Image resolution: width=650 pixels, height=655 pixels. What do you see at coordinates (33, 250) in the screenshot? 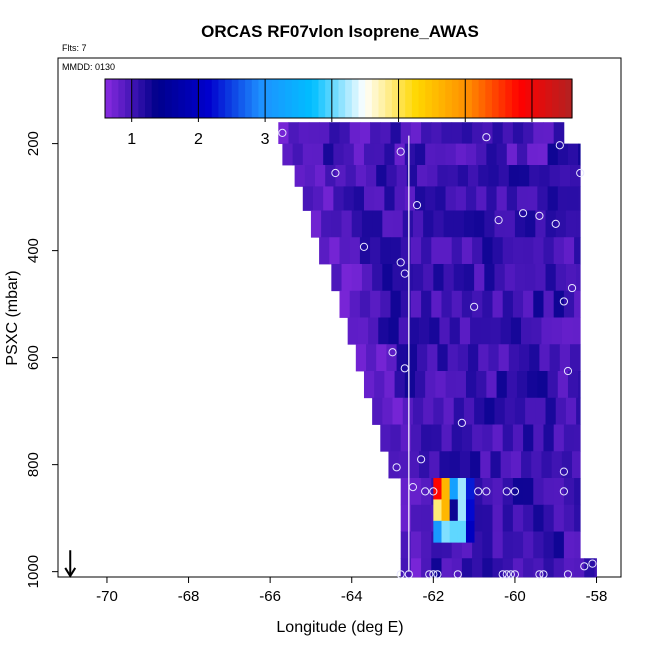
I see `y-tick-label: 400` at bounding box center [33, 250].